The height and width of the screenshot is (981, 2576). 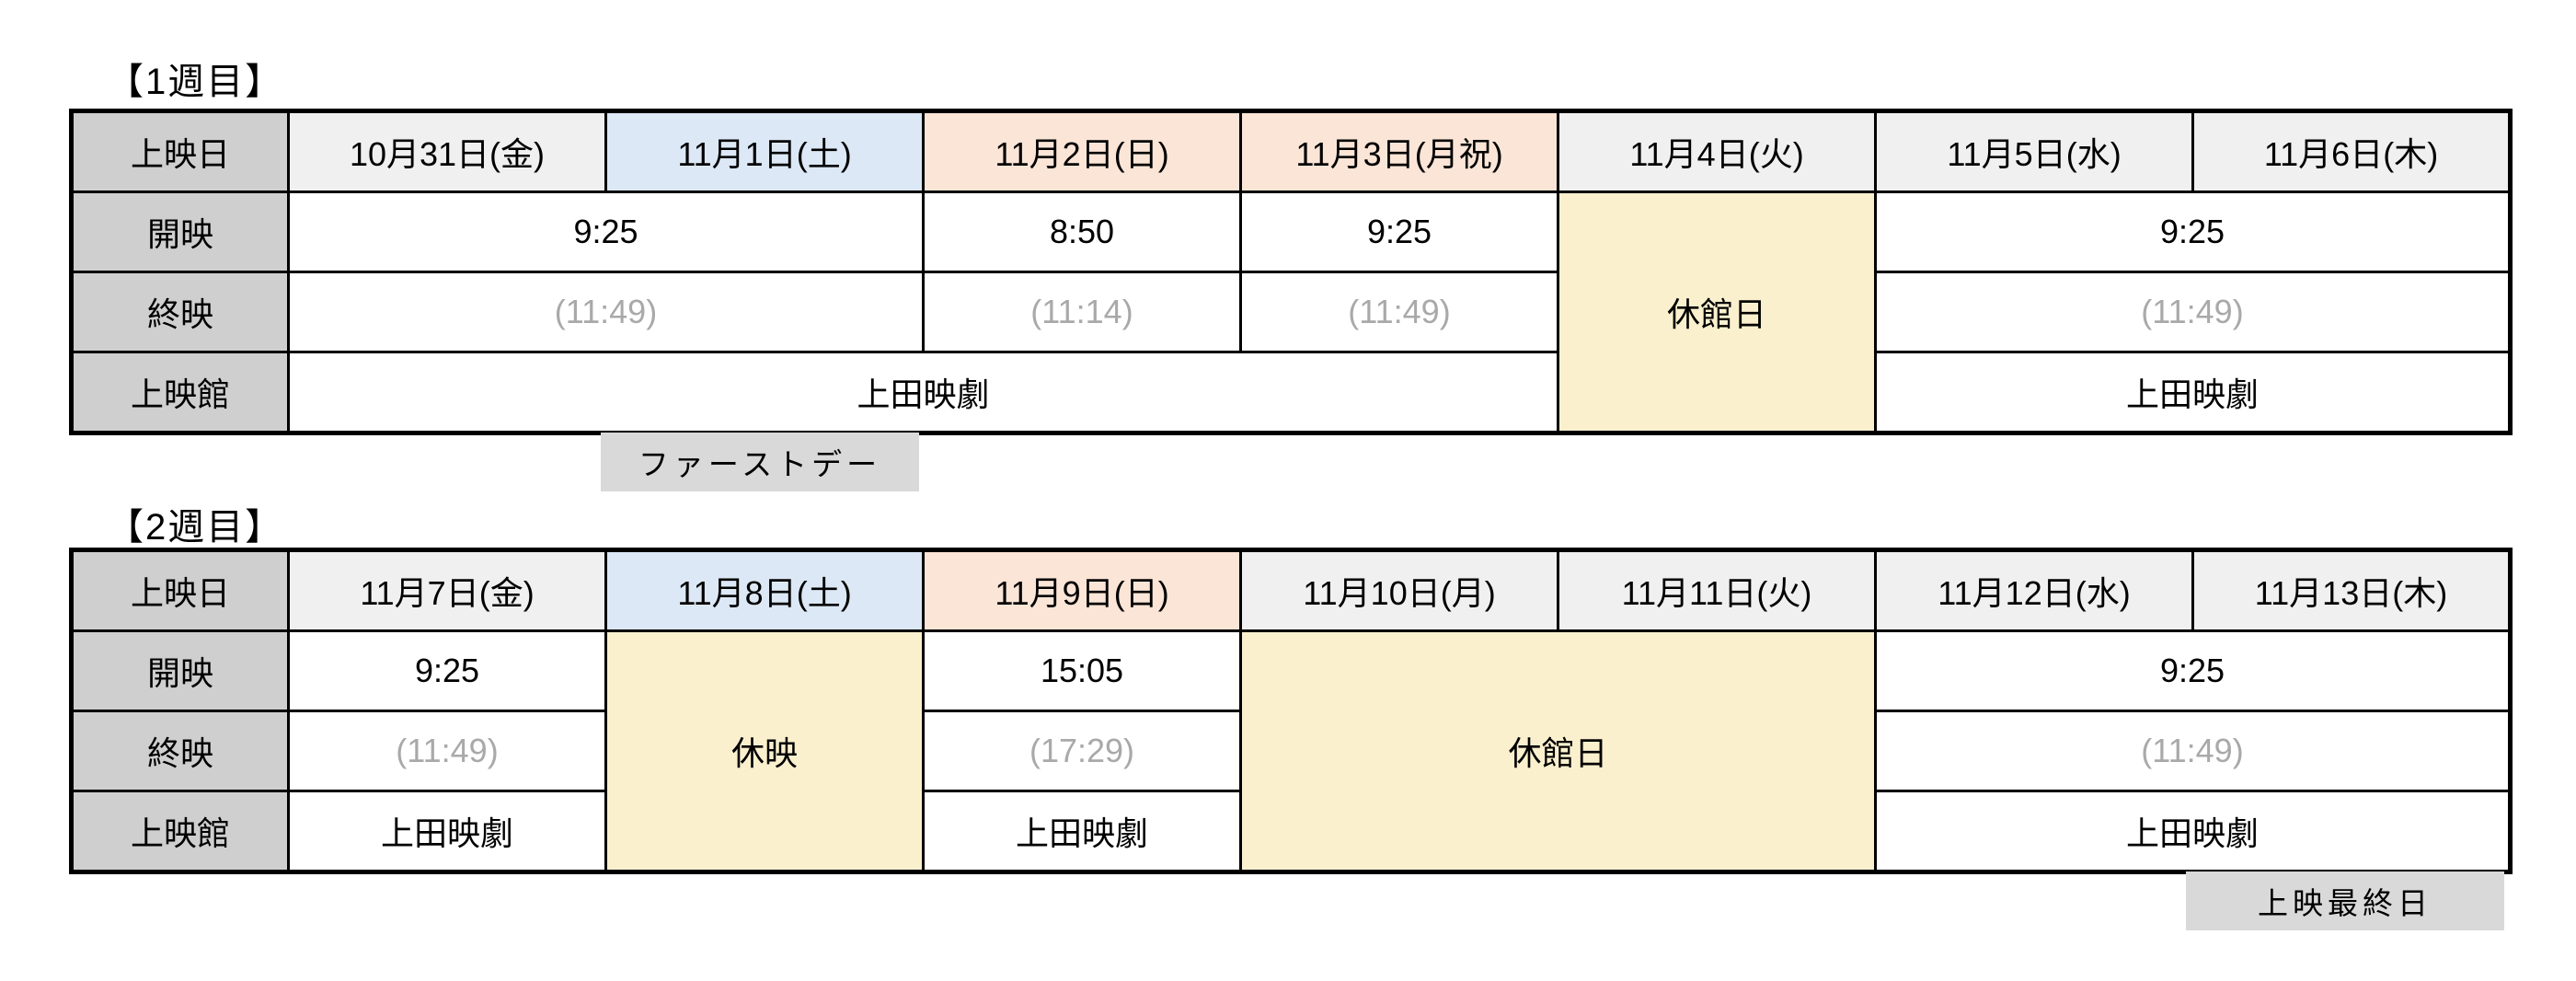 I want to click on week2-date-header-mon: 11月10日(月), so click(x=1399, y=590).